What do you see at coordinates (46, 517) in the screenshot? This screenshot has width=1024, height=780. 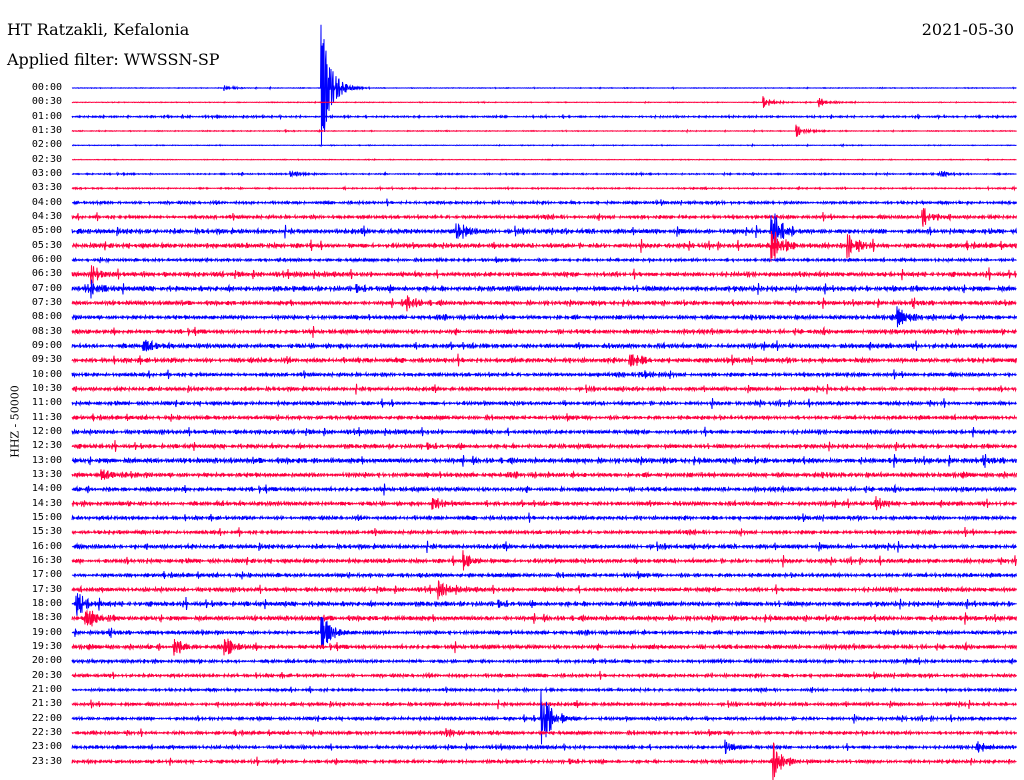 I see `row-label: 15:00` at bounding box center [46, 517].